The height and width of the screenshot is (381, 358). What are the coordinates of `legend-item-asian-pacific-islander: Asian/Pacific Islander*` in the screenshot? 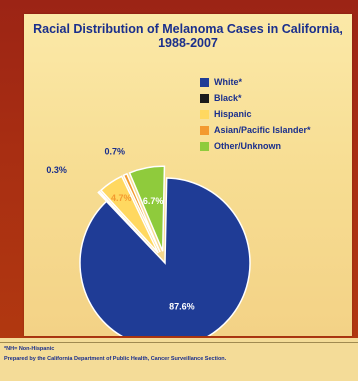 It's located at (255, 130).